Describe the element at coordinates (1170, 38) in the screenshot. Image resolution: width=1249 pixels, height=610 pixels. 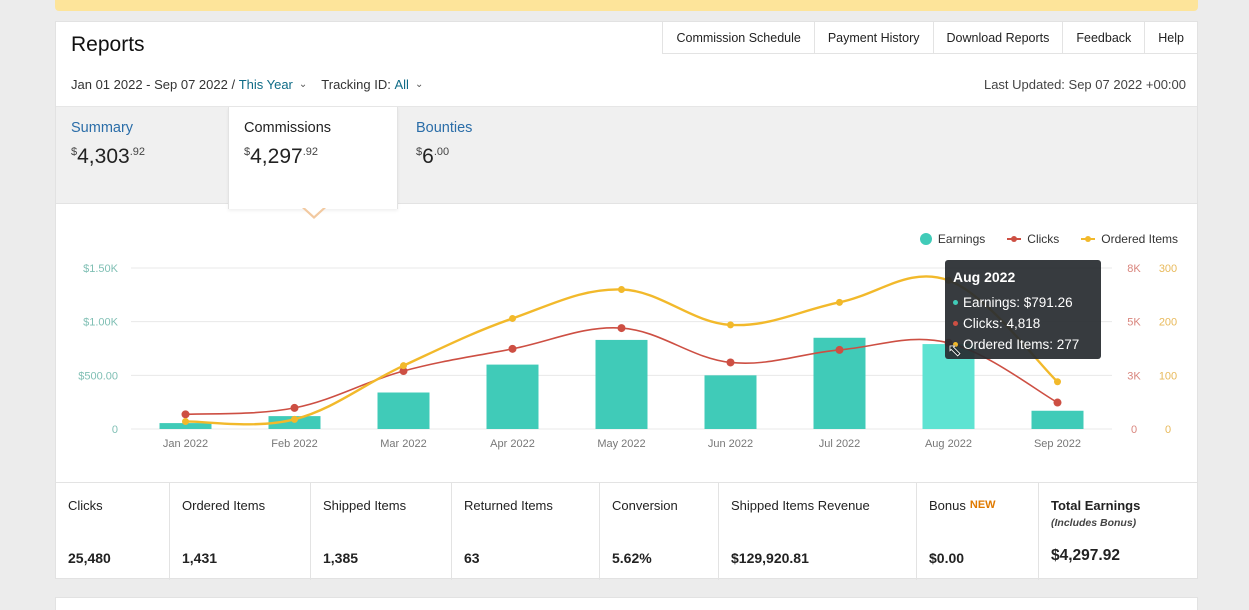
I see `help-link: Help` at that location.